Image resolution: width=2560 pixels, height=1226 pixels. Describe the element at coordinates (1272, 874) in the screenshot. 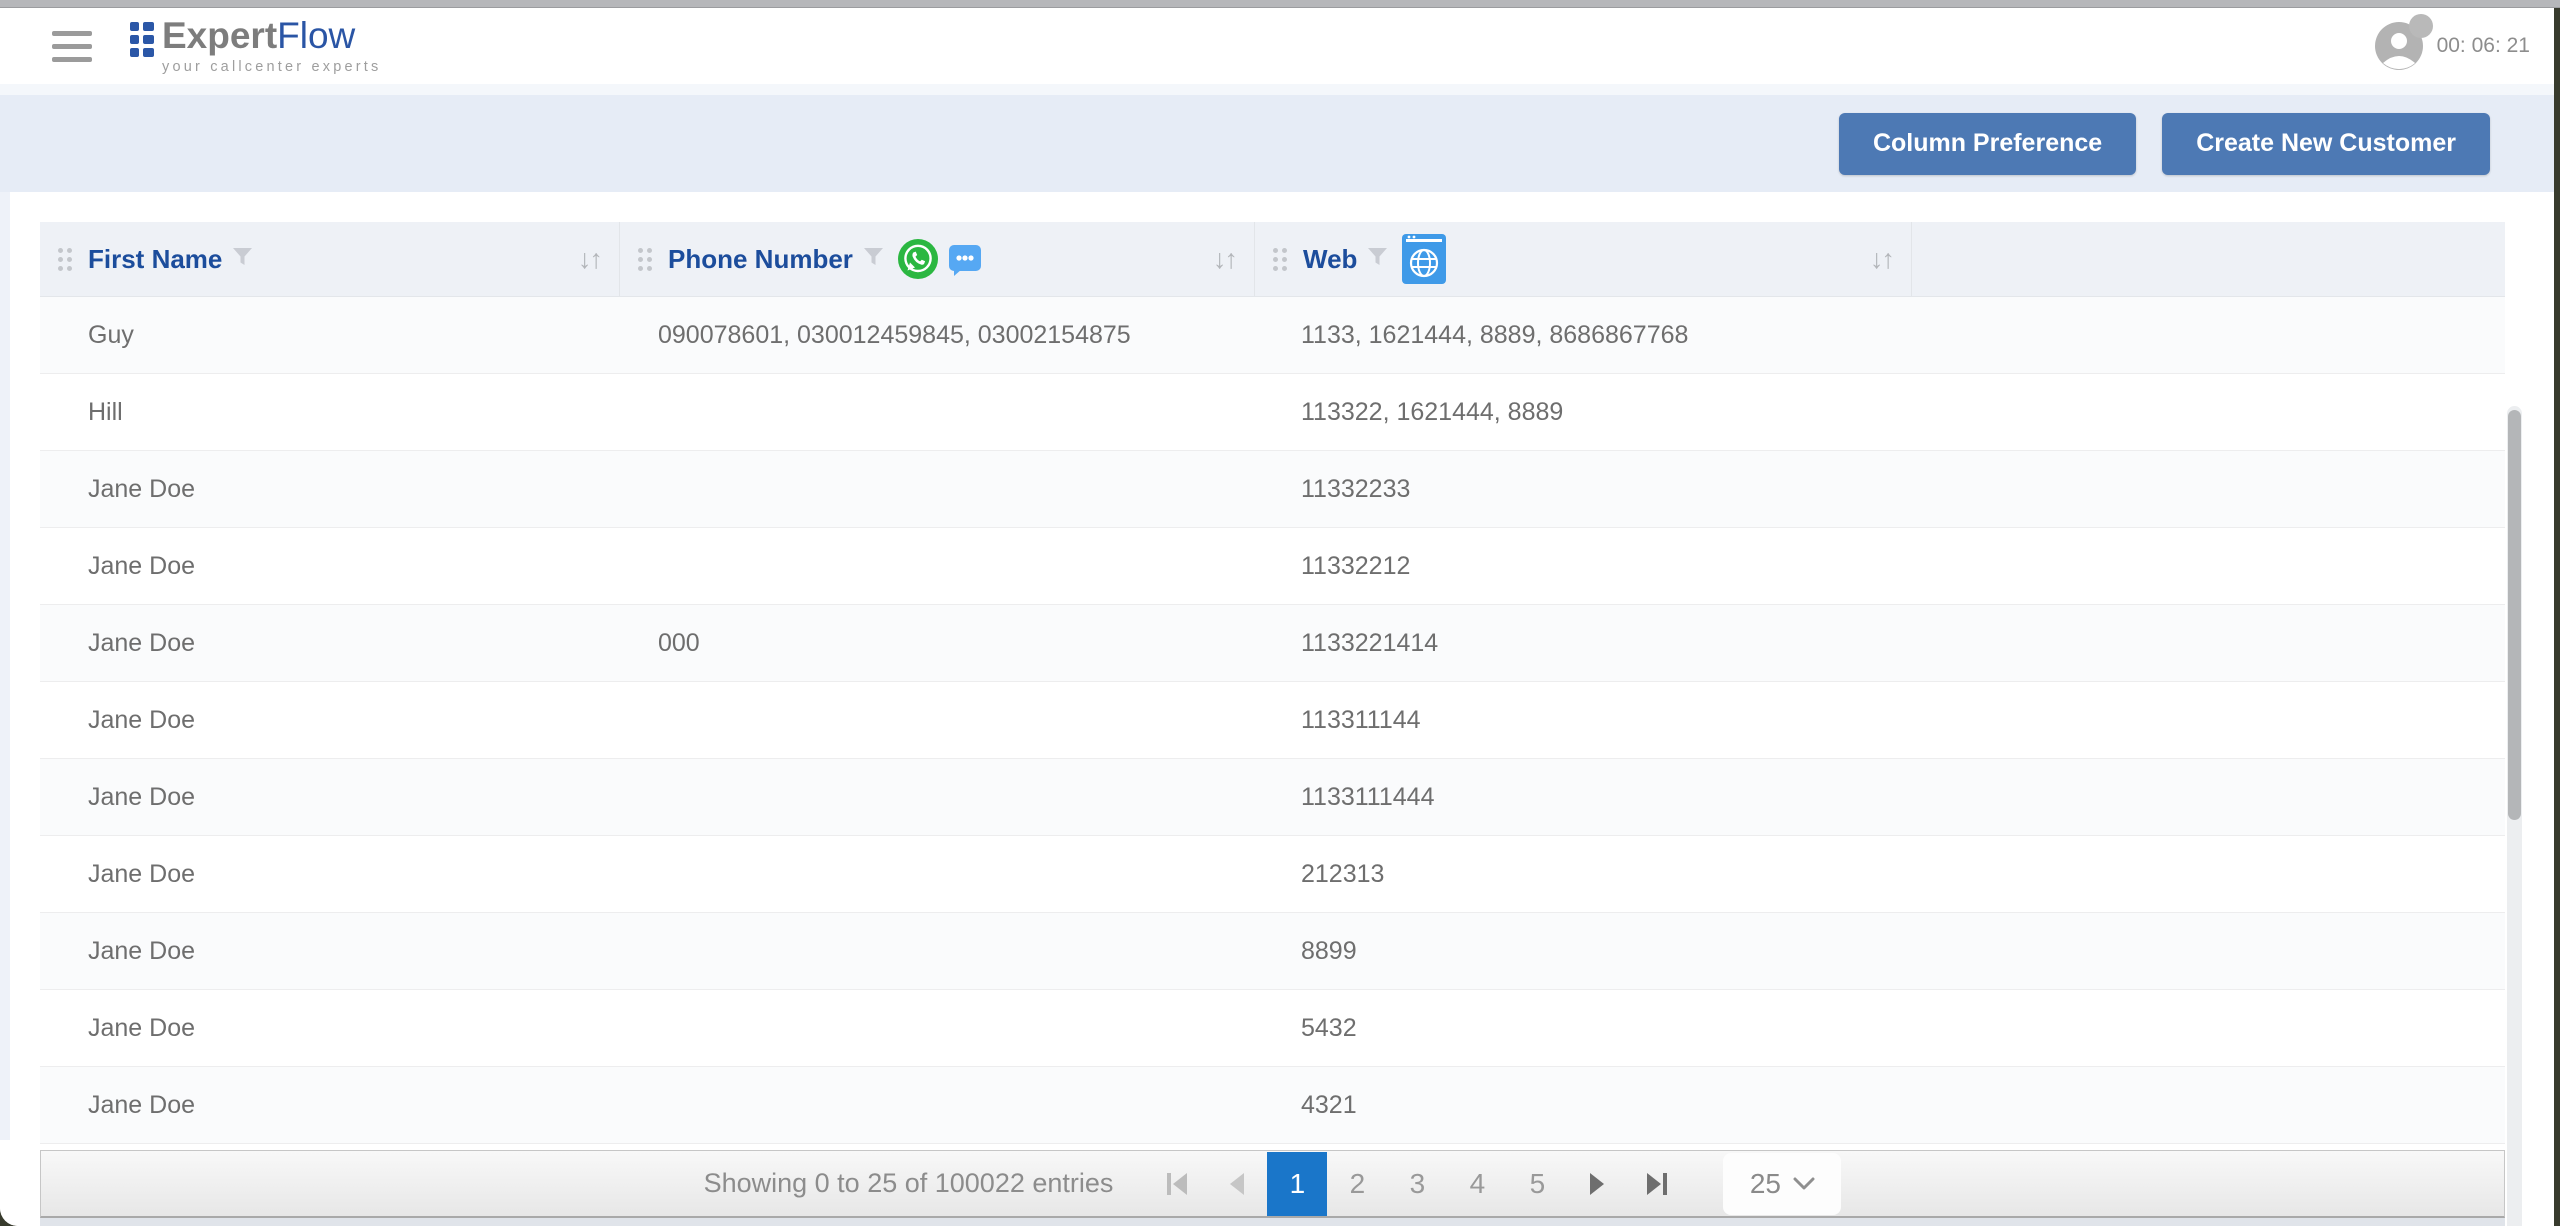

I see `table-row: Jane Doe 212313` at that location.